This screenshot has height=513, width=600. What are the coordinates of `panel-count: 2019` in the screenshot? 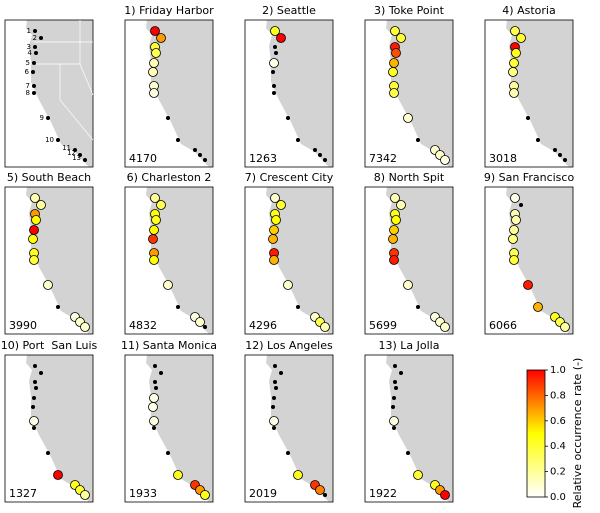 It's located at (263, 493).